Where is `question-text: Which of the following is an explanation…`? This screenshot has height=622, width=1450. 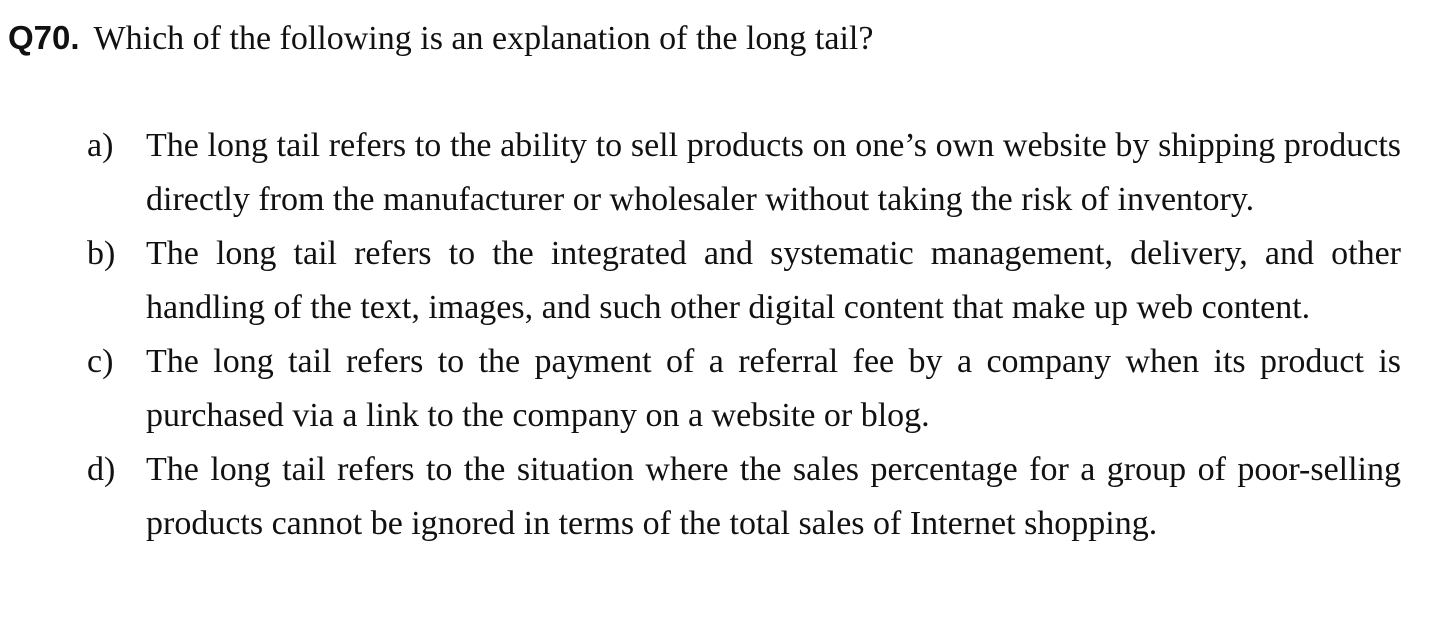
question-text: Which of the following is an explanation… is located at coordinates (483, 38).